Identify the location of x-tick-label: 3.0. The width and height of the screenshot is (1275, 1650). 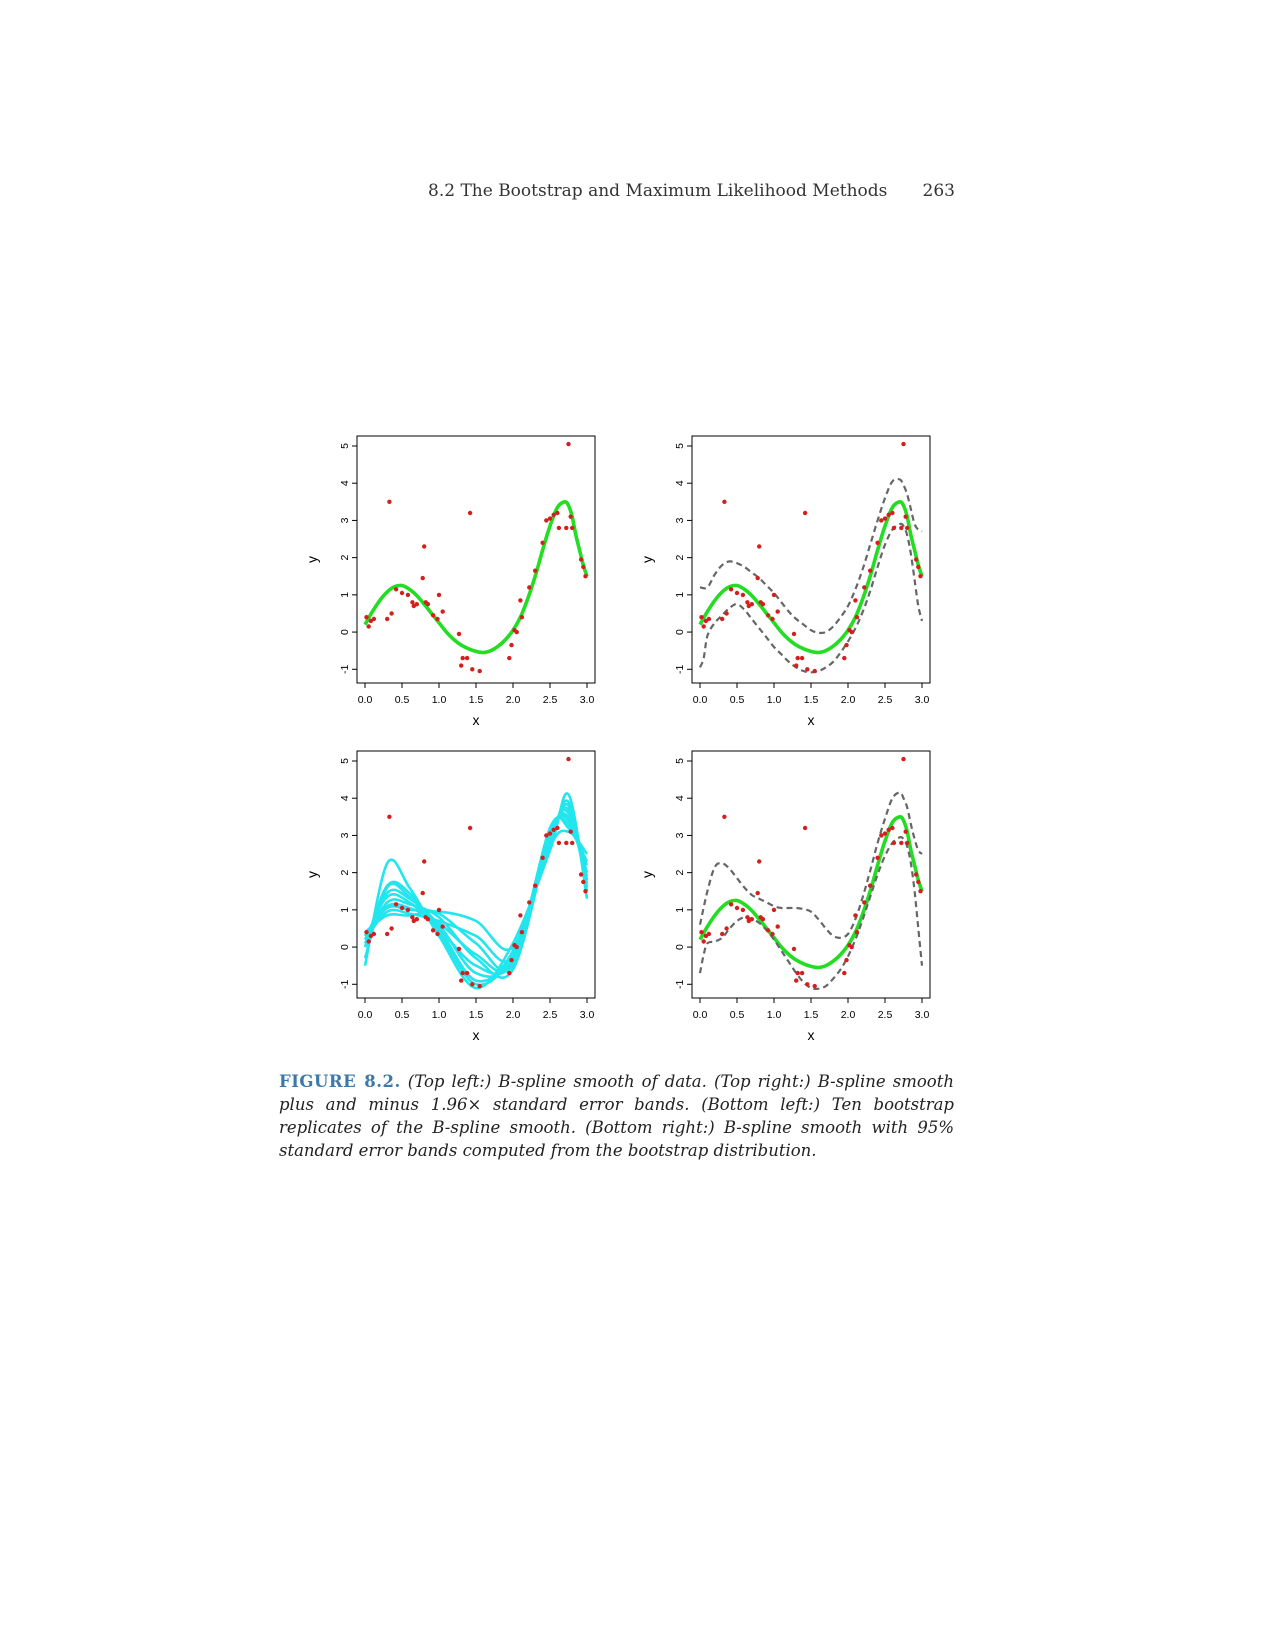
(922, 1015).